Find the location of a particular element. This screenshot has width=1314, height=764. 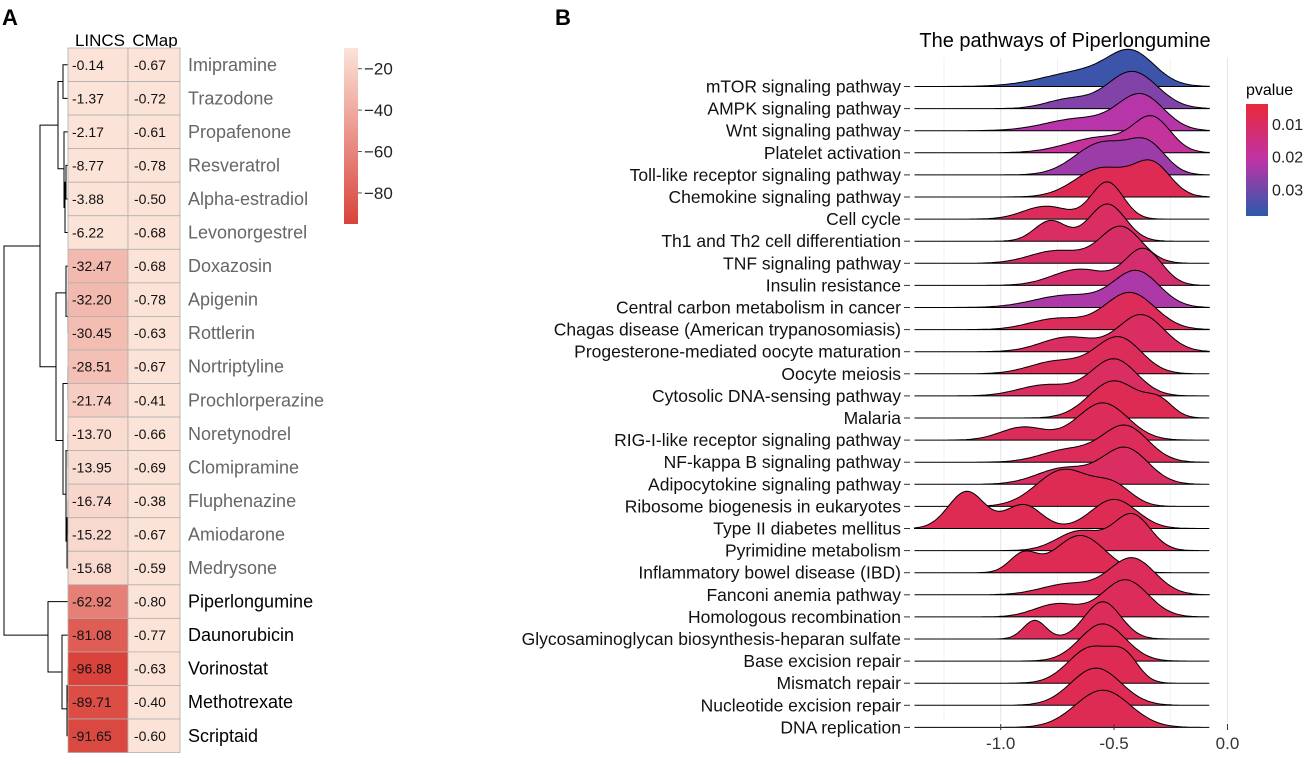

drug-label: Amiodarone is located at coordinates (236, 534).